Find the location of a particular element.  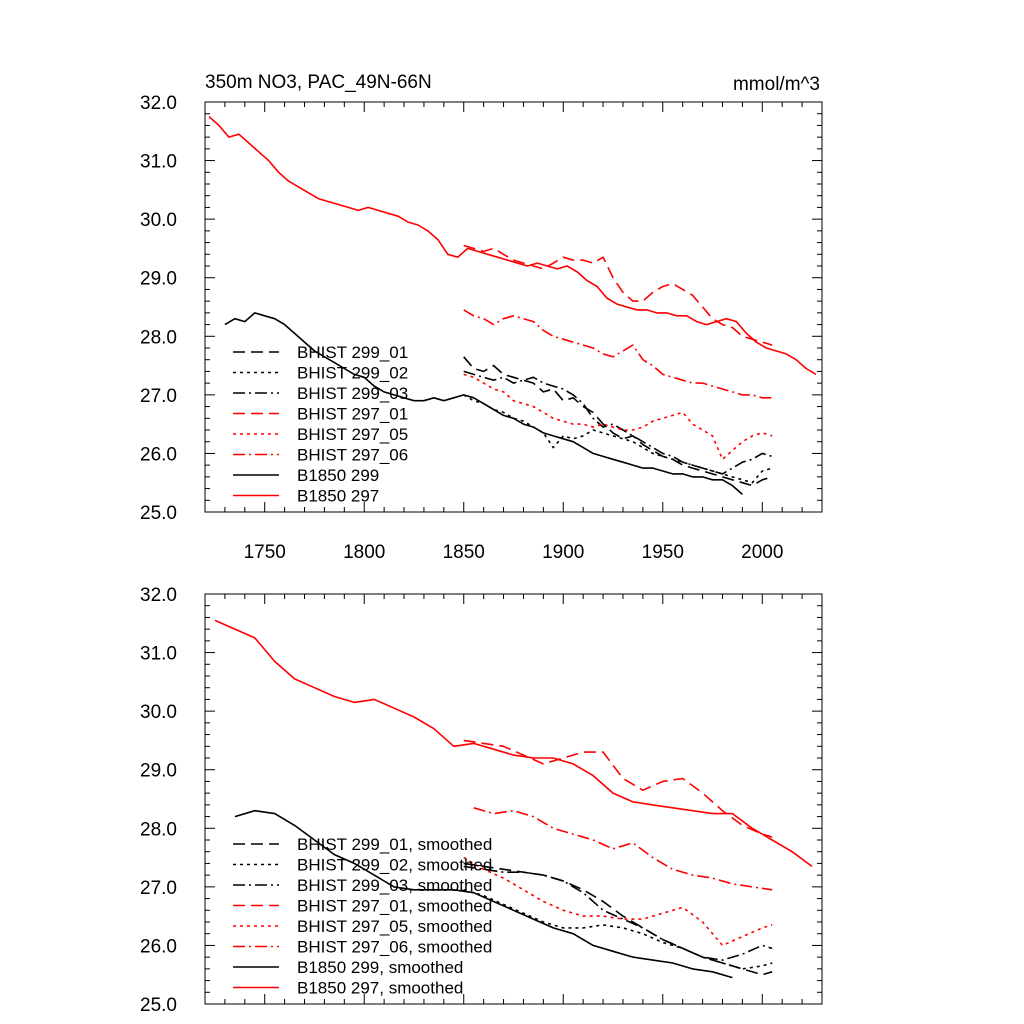

legend-label: BHIST 299_01, smoothed is located at coordinates (394, 844).